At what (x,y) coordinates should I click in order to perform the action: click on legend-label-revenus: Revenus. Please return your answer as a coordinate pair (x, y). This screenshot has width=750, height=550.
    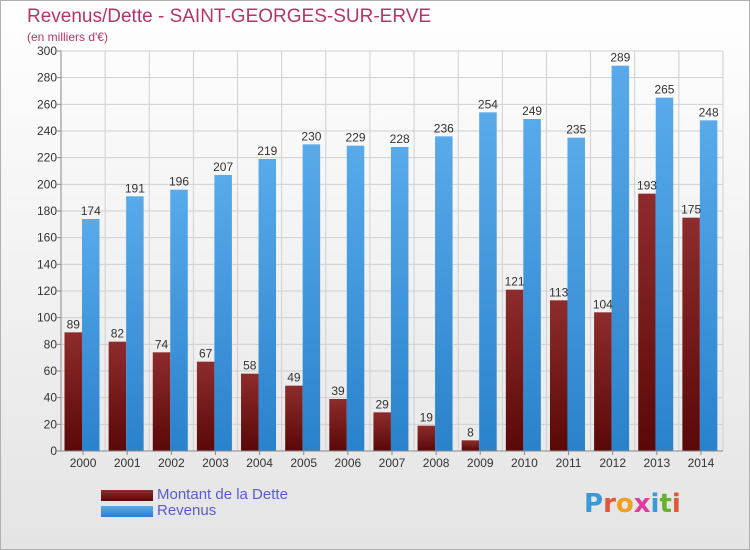
    Looking at the image, I should click on (187, 510).